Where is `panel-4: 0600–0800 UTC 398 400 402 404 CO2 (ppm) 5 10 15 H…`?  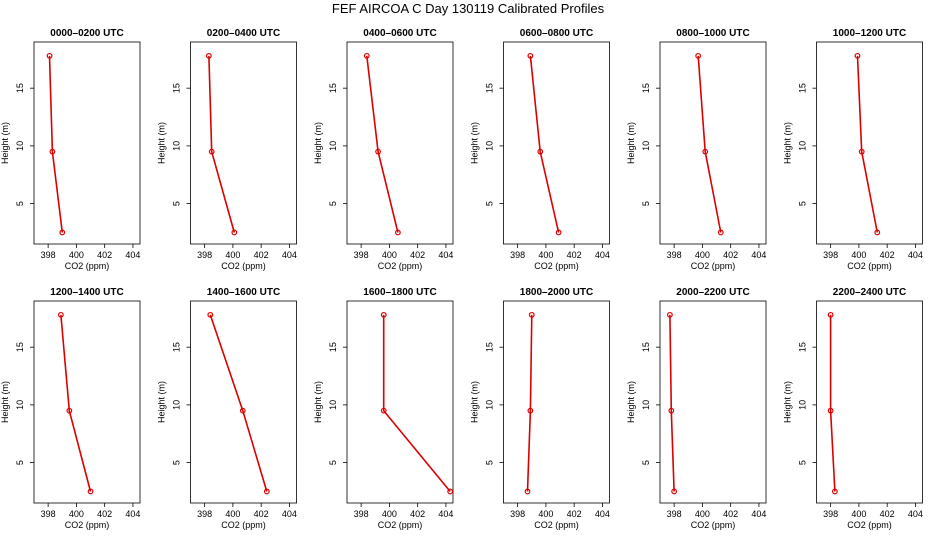 panel-4: 0600–0800 UTC 398 400 402 404 CO2 (ppm) 5 10 15 H… is located at coordinates (540, 149).